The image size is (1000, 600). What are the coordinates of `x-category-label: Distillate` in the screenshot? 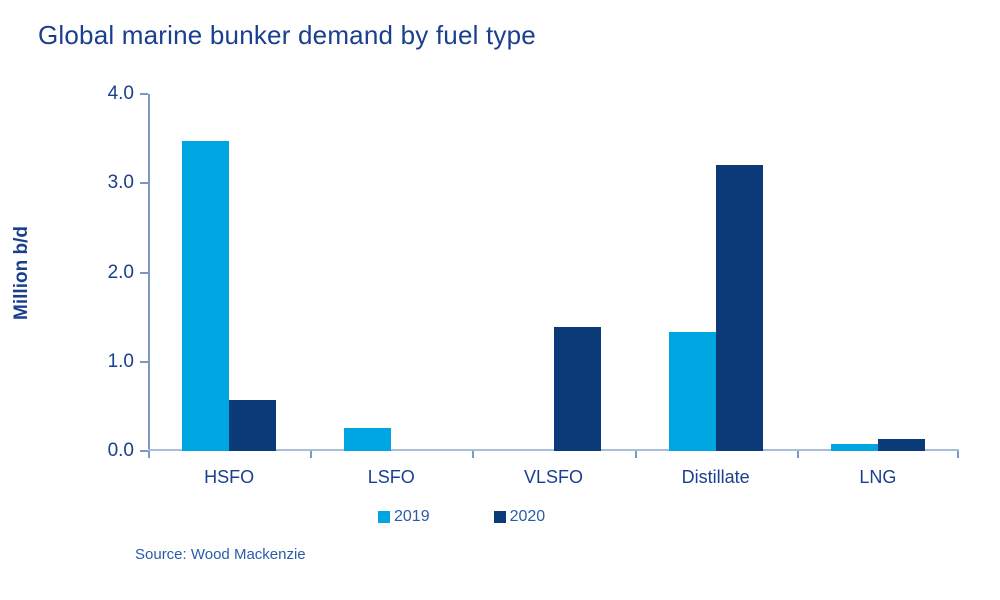 It's located at (715, 477).